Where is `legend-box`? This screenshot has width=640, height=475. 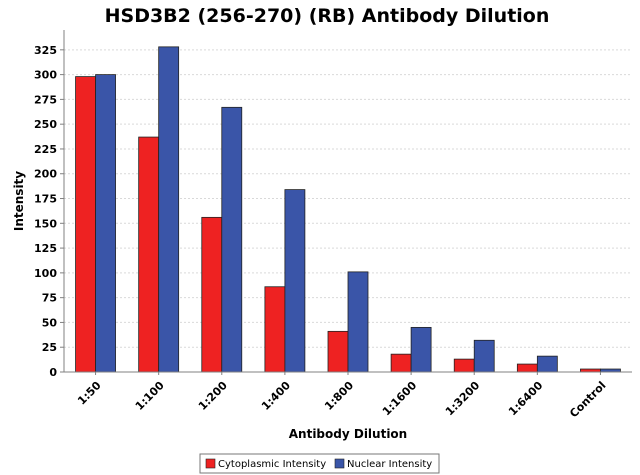 legend-box is located at coordinates (319, 463).